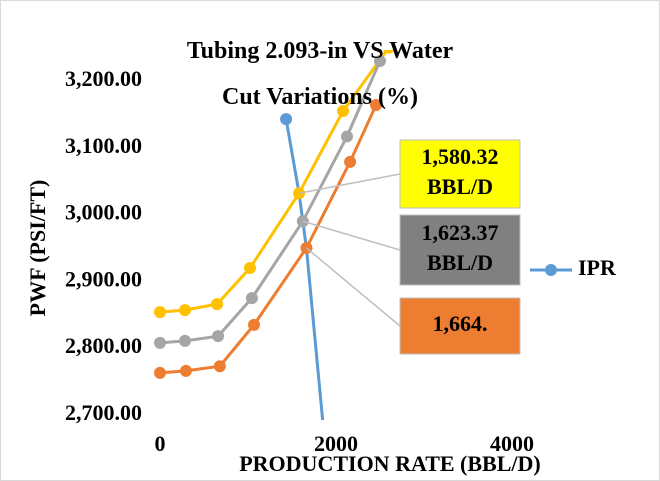  I want to click on x-tick-label: 0, so click(160, 443).